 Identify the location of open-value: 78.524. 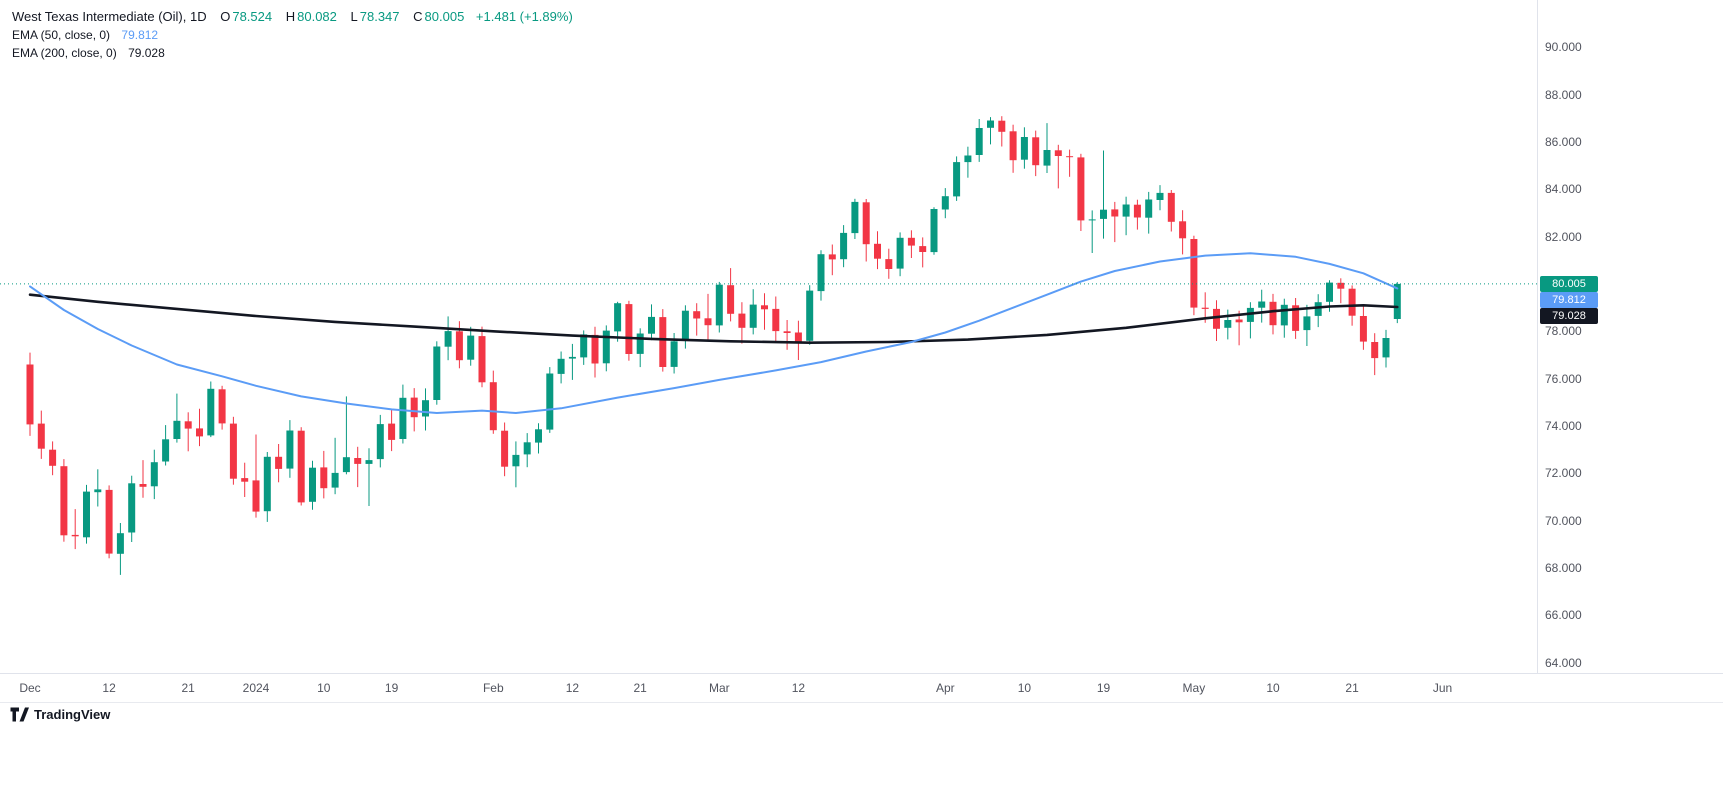
(252, 16).